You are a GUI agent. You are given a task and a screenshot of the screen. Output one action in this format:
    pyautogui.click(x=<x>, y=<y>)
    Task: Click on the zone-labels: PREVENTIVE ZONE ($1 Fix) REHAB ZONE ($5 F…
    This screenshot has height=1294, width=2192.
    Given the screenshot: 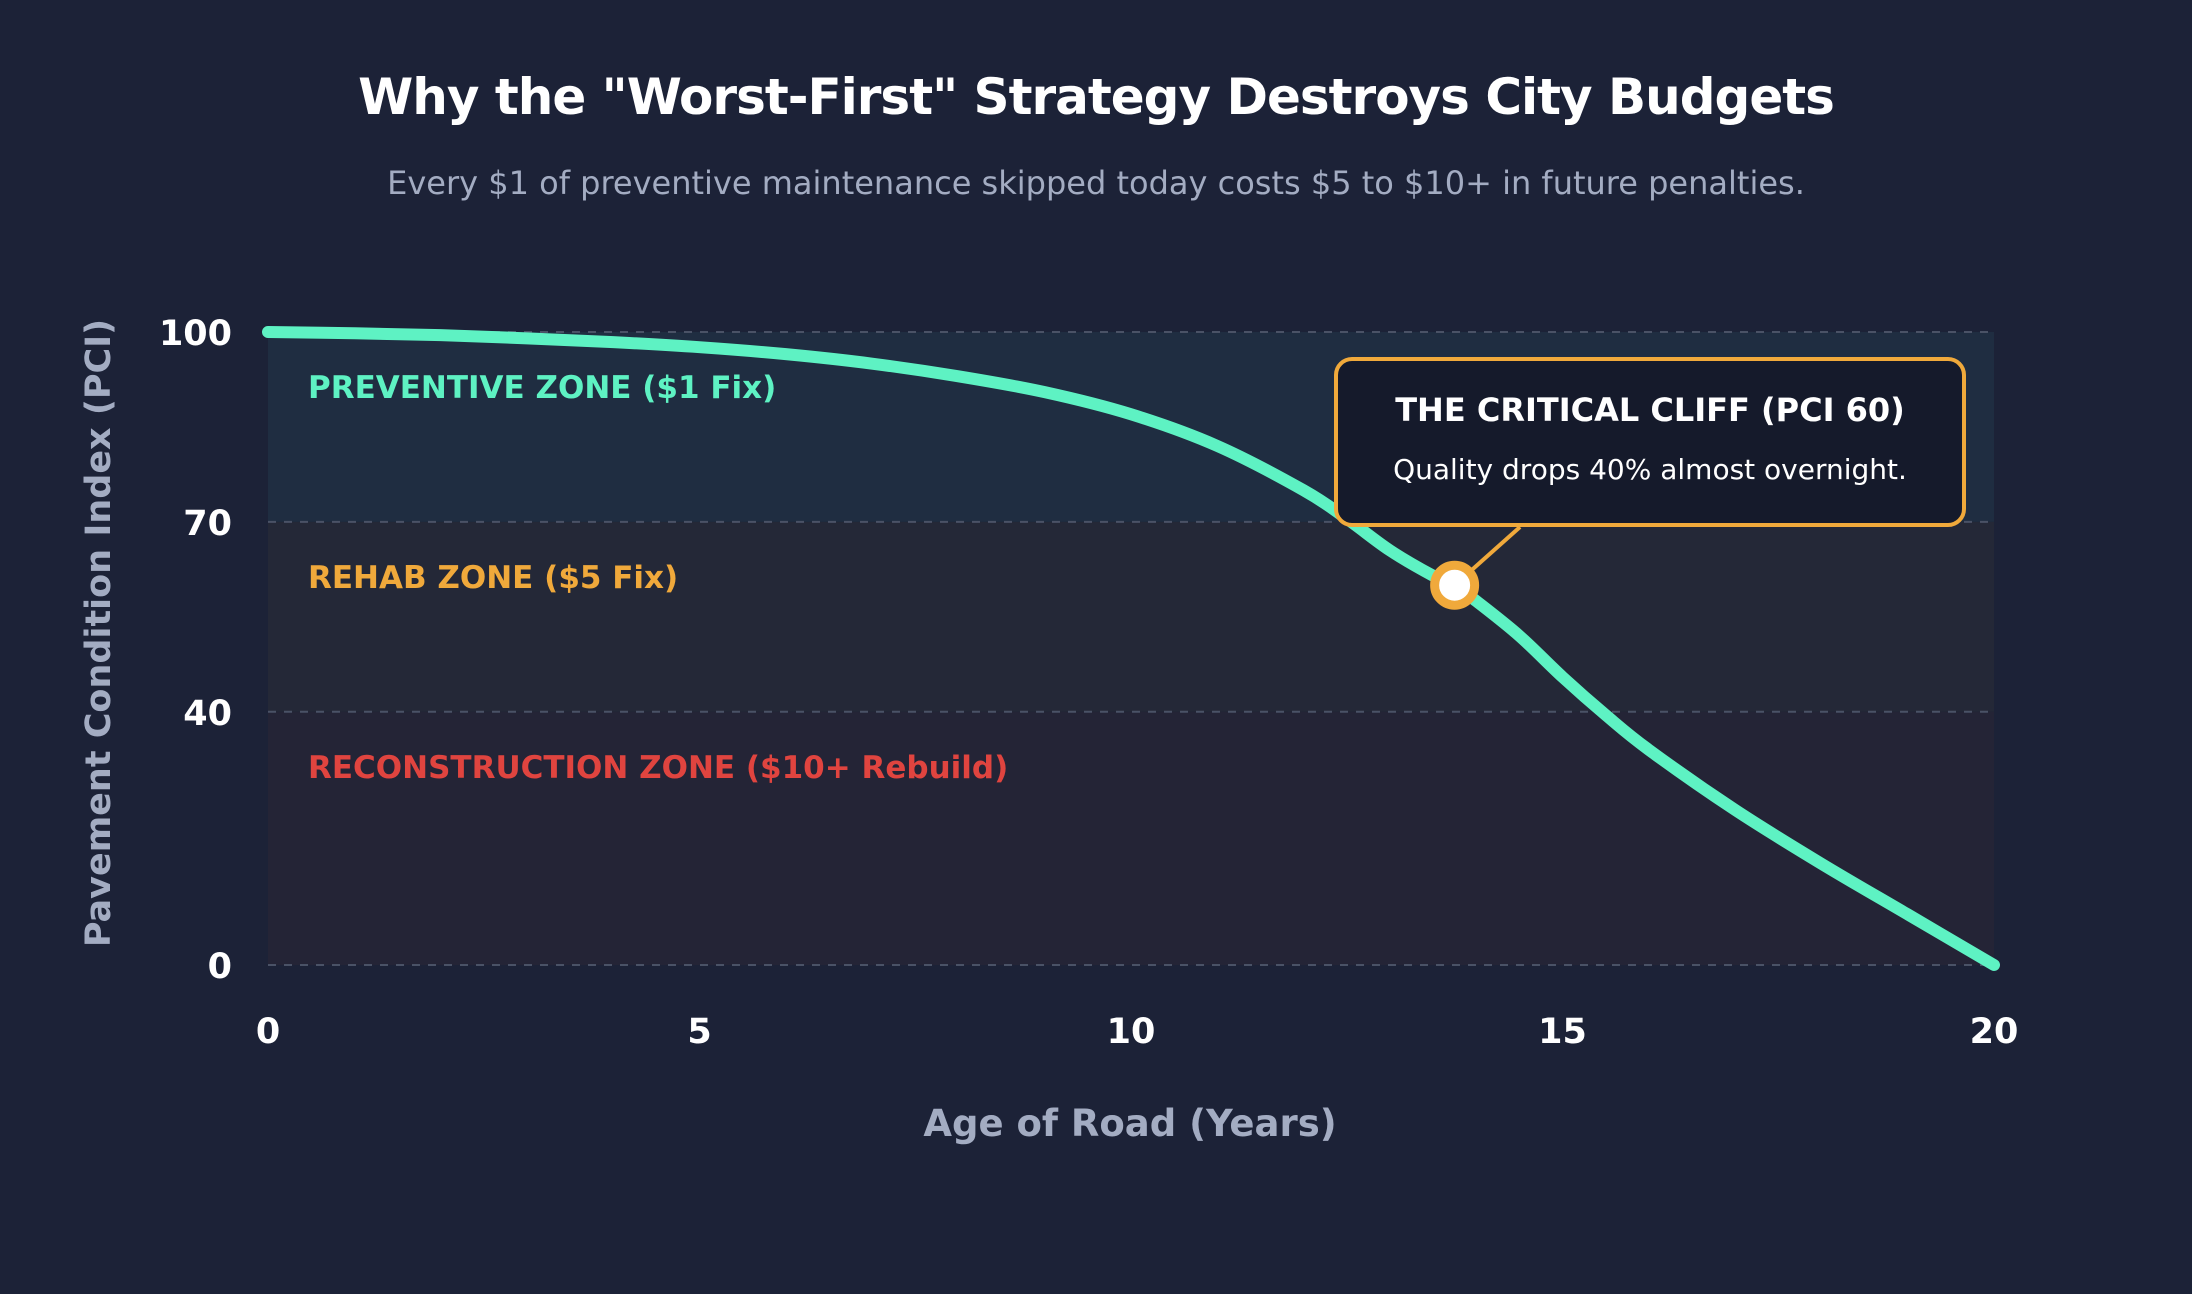 What is the action you would take?
    pyautogui.click(x=658, y=578)
    